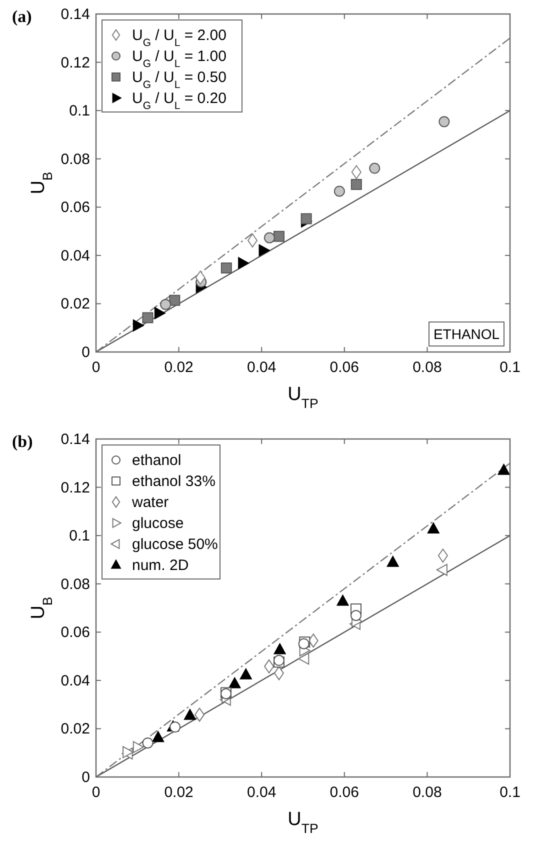 The image size is (556, 847). What do you see at coordinates (175, 544) in the screenshot?
I see `legend-label: glucose 50%` at bounding box center [175, 544].